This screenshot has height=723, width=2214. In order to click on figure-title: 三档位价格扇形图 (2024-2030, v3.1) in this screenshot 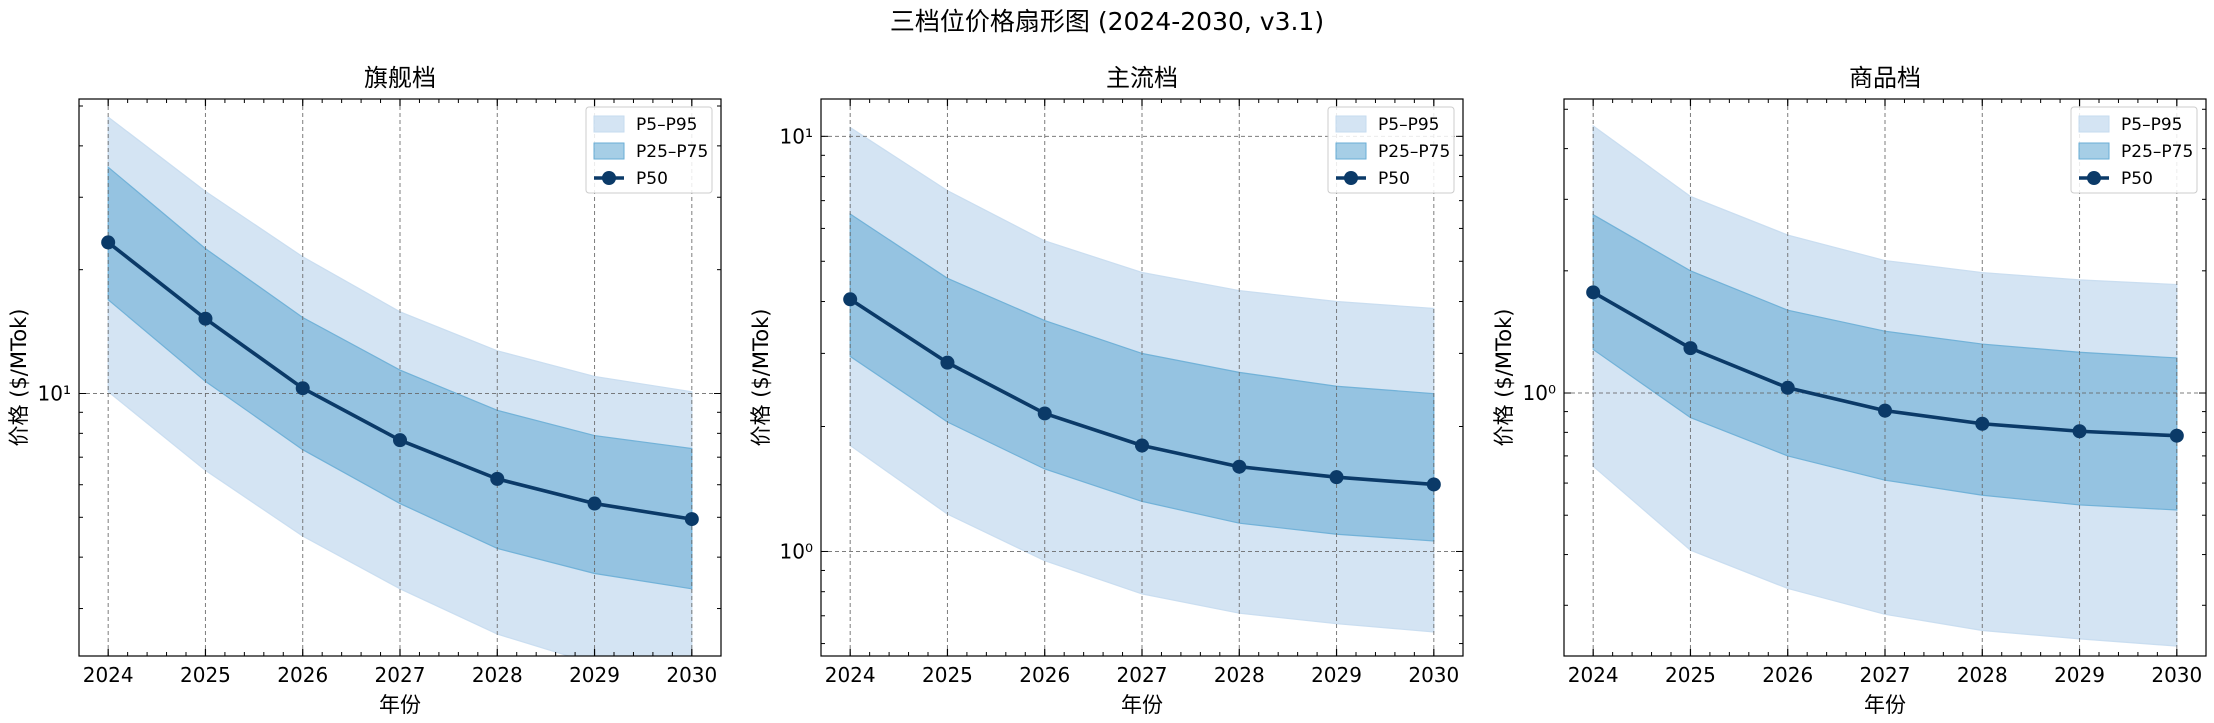, I will do `click(1107, 21)`.